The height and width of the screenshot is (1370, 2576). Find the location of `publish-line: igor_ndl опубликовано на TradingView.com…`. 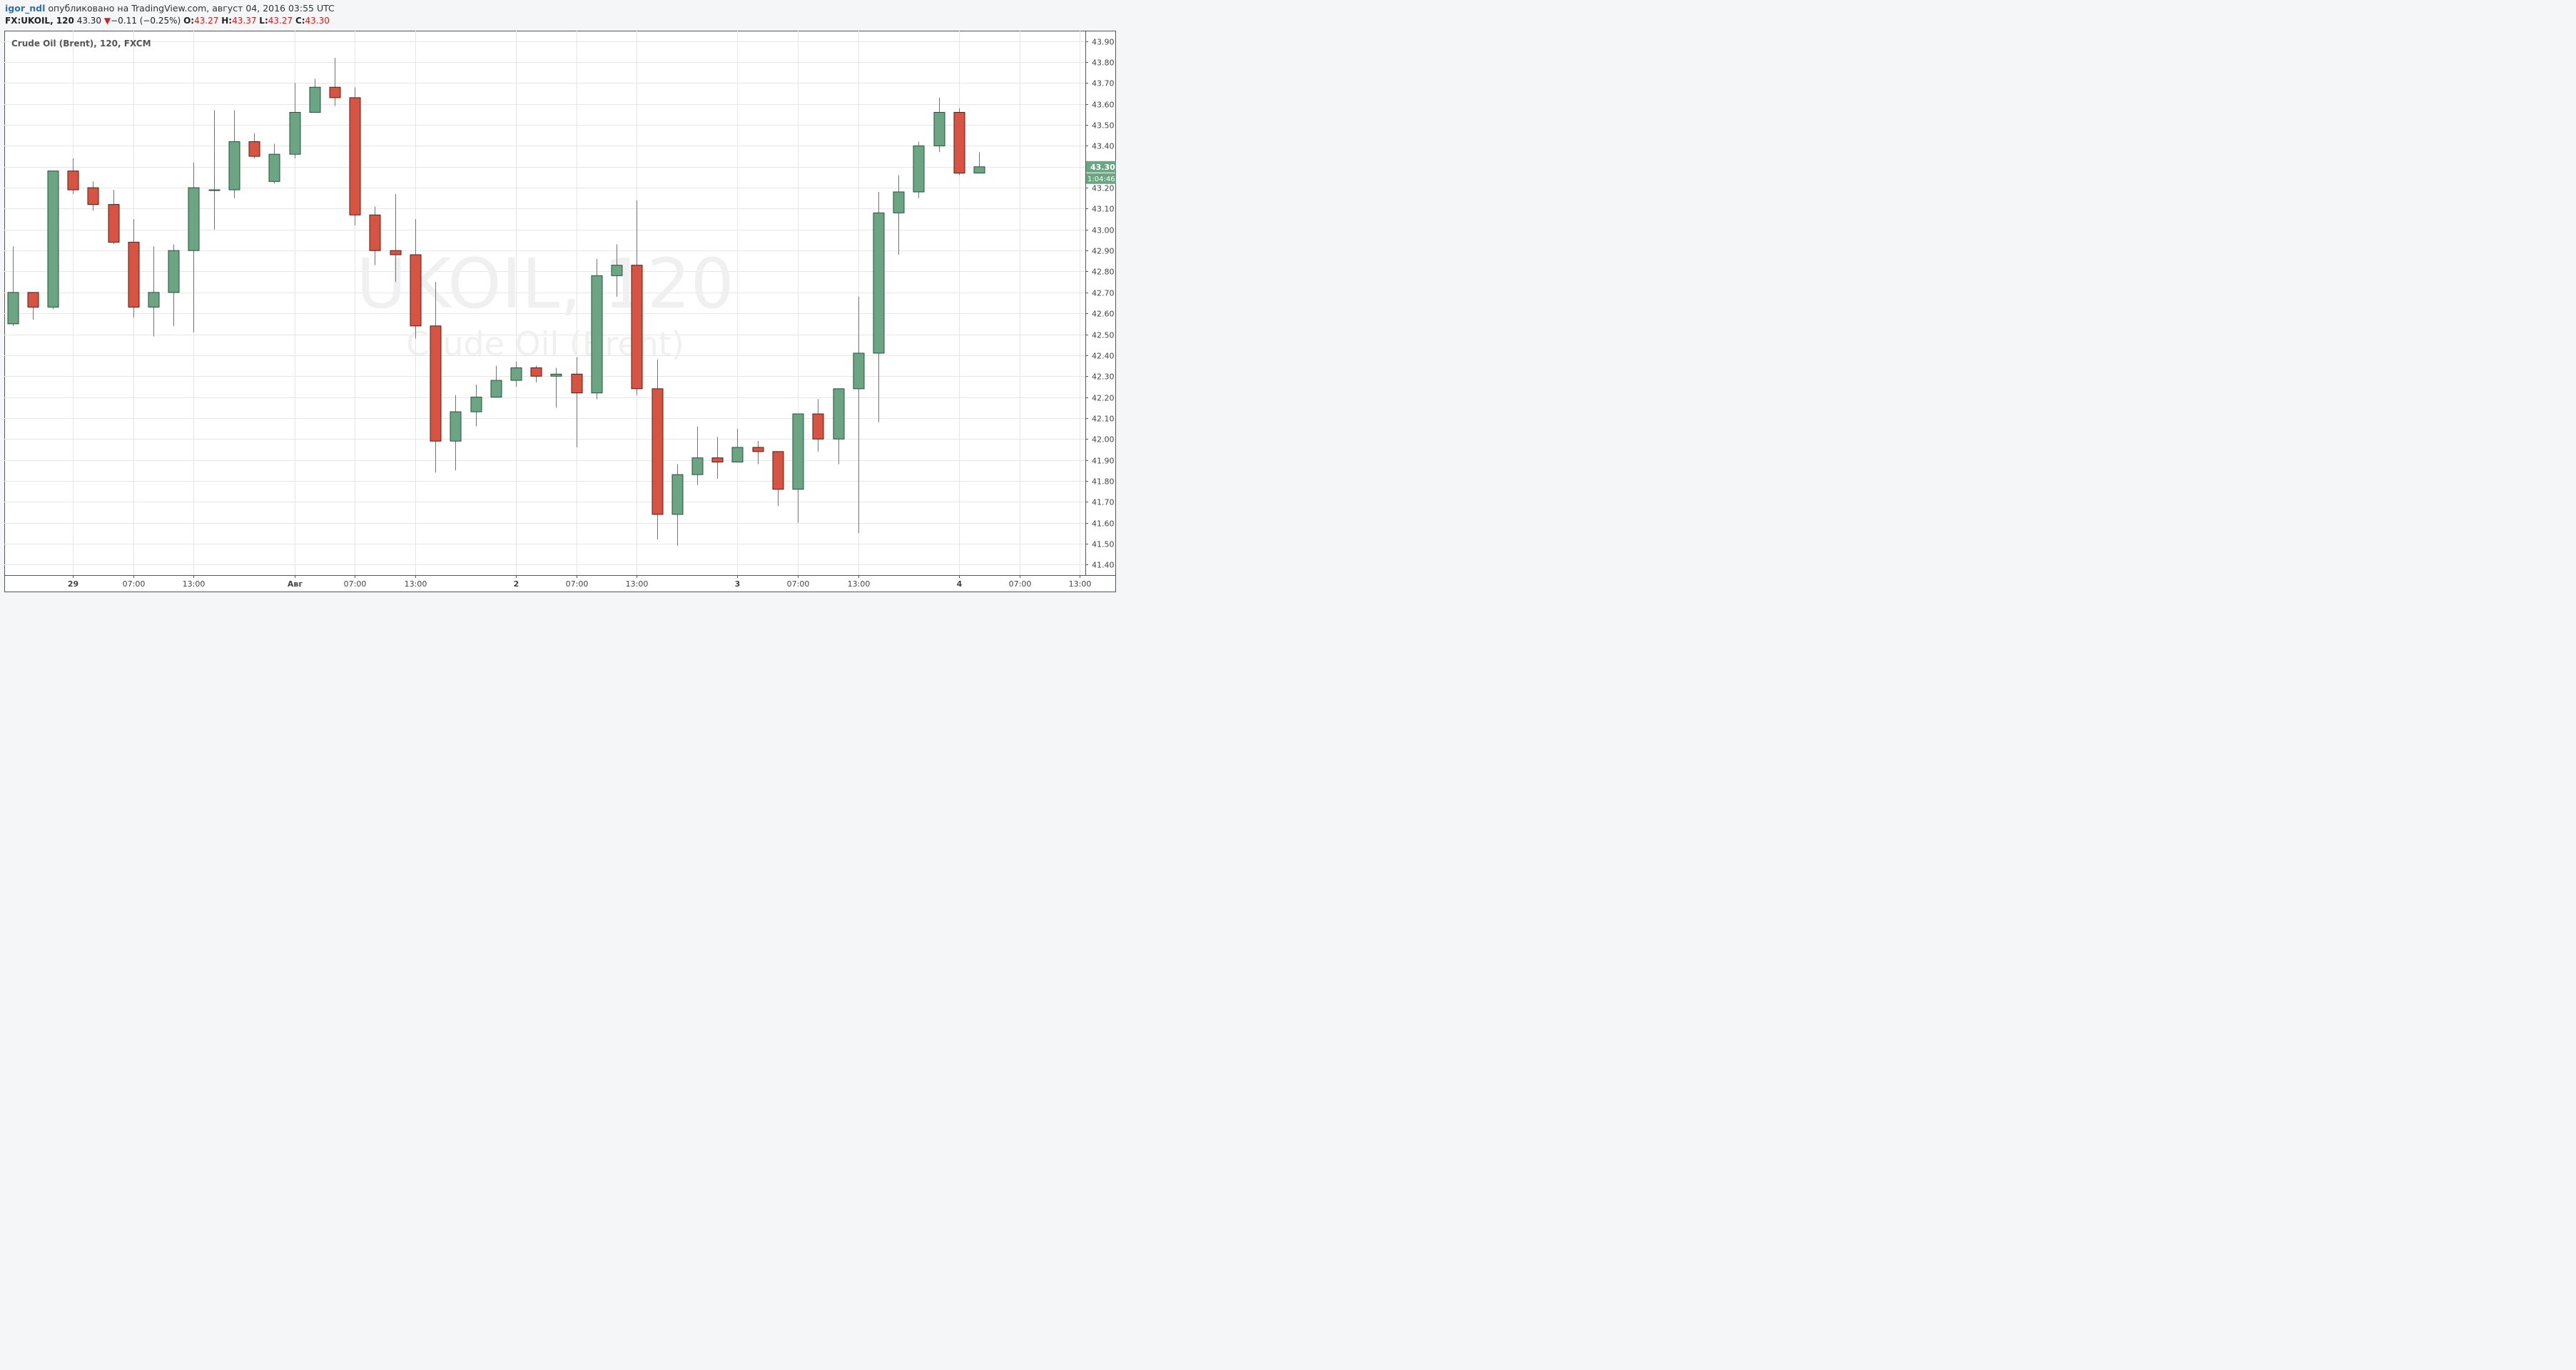

publish-line: igor_ndl опубликовано на TradingView.com… is located at coordinates (170, 8).